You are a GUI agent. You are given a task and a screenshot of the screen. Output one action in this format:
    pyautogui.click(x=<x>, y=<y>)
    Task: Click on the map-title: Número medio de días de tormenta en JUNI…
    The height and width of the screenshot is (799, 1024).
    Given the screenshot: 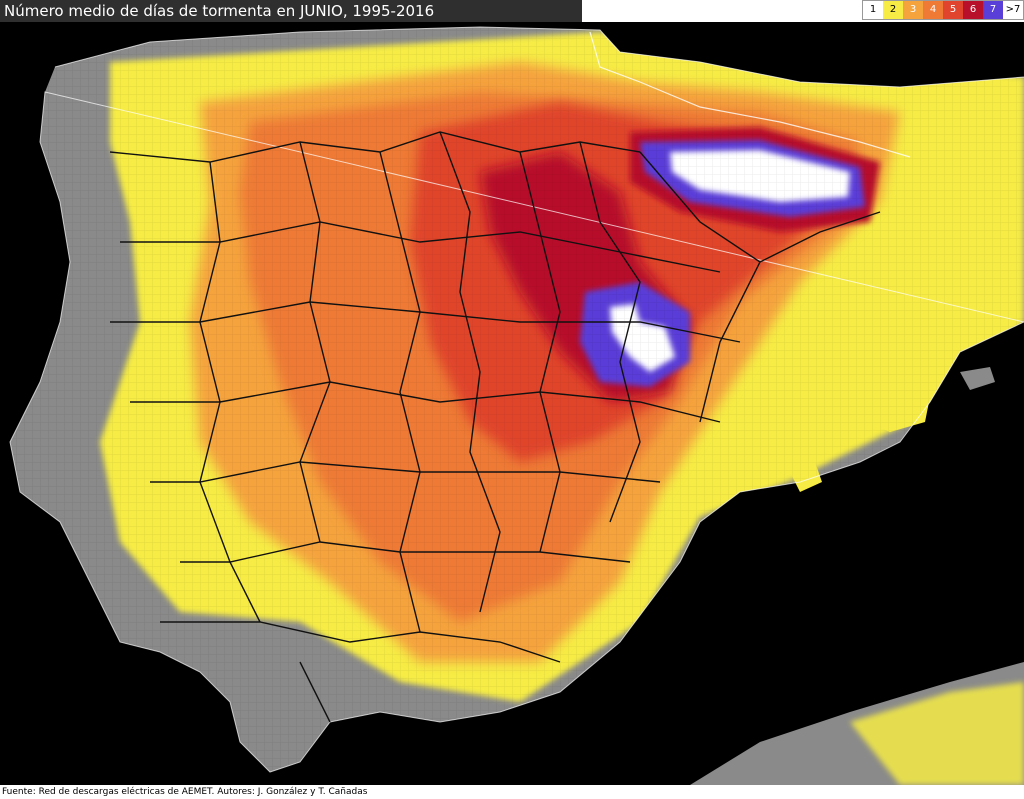 What is the action you would take?
    pyautogui.click(x=291, y=11)
    